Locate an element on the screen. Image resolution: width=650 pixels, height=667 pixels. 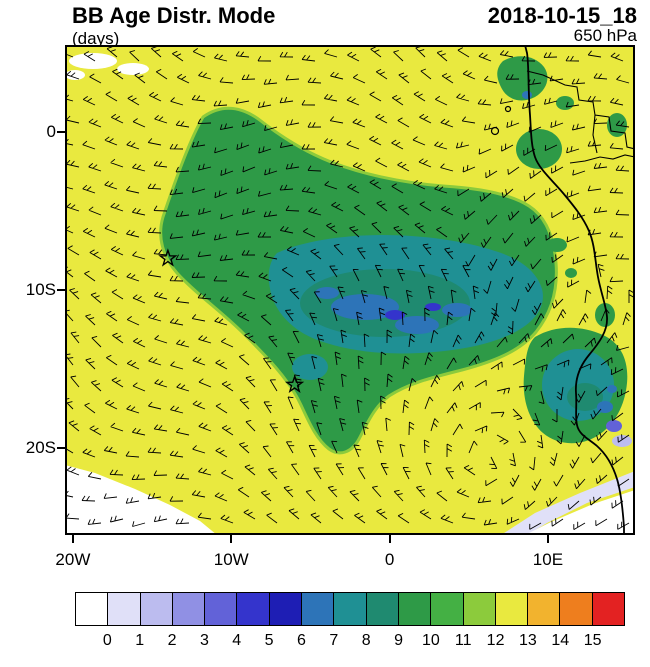
station-markers is located at coordinates (231, 321).